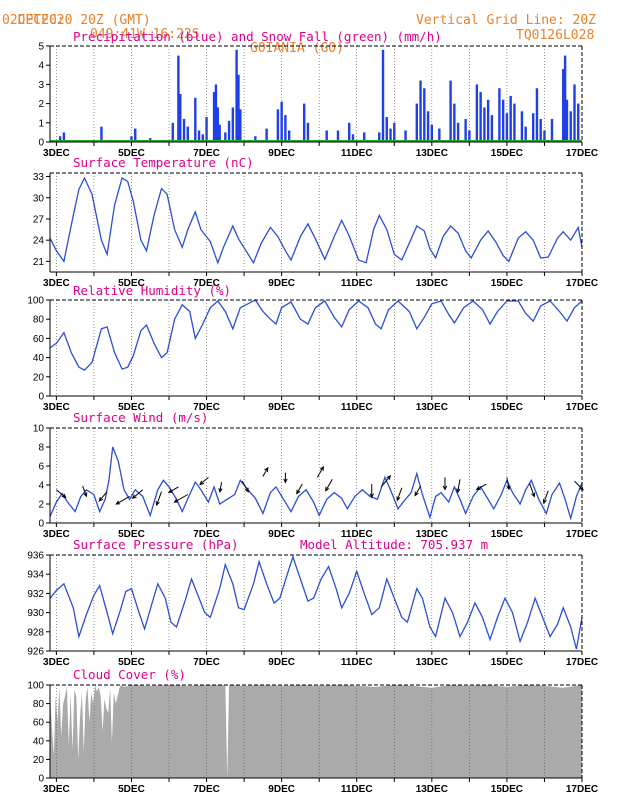 Image resolution: width=618 pixels, height=800 pixels. Describe the element at coordinates (156, 544) in the screenshot. I see `panel-title-pressure: Surface Pressure (hPa)` at that location.